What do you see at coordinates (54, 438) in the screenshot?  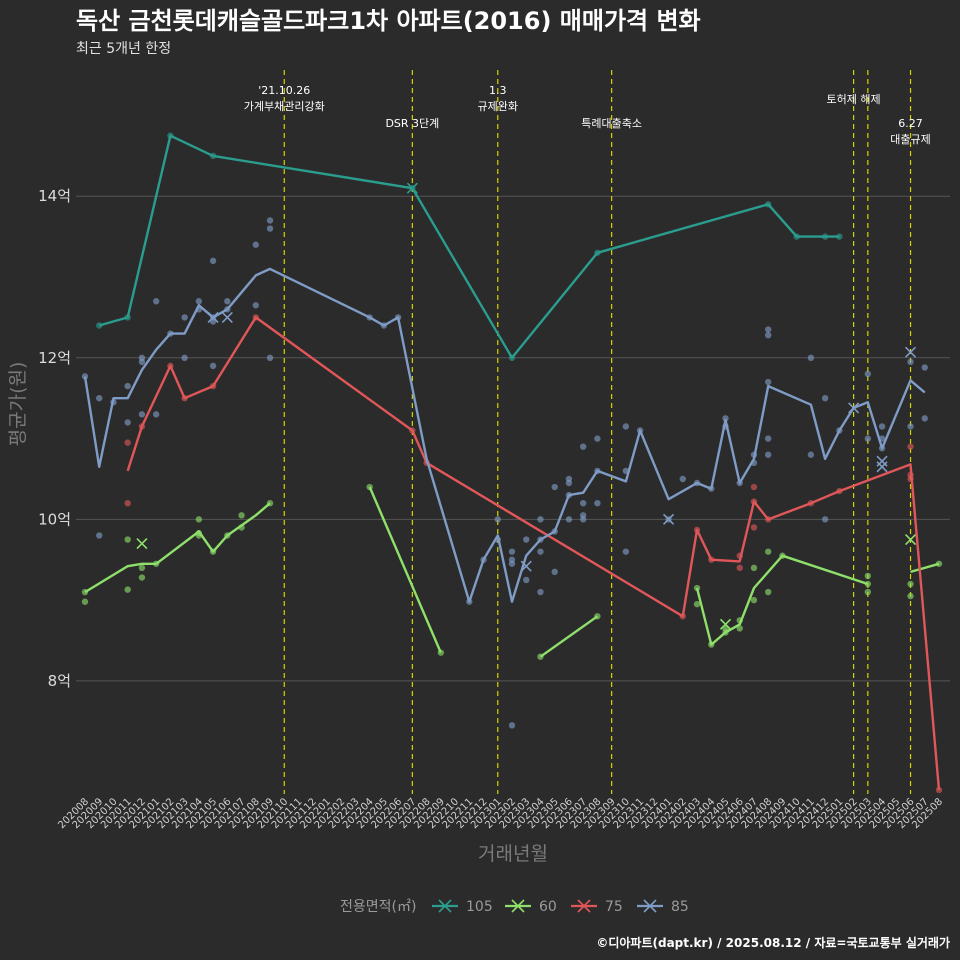 I see `y-axis-ticks: 8억 10억 12억 14억` at bounding box center [54, 438].